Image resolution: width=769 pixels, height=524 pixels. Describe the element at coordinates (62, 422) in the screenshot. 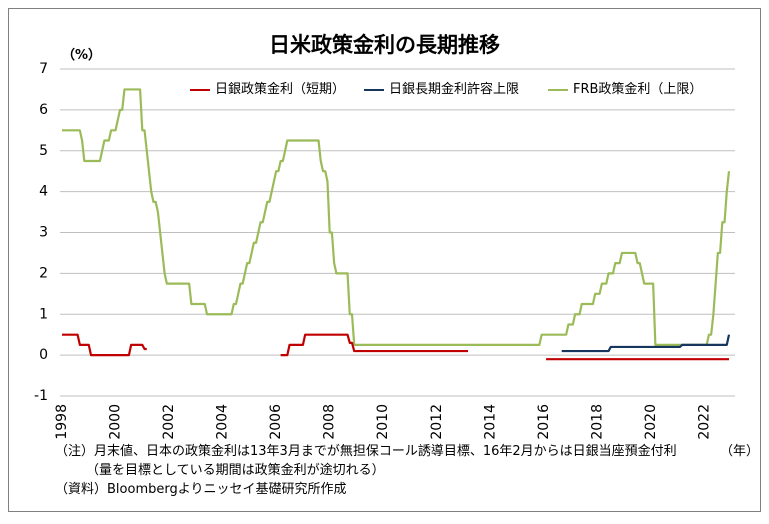

I see `x-tick-label: 1998` at that location.